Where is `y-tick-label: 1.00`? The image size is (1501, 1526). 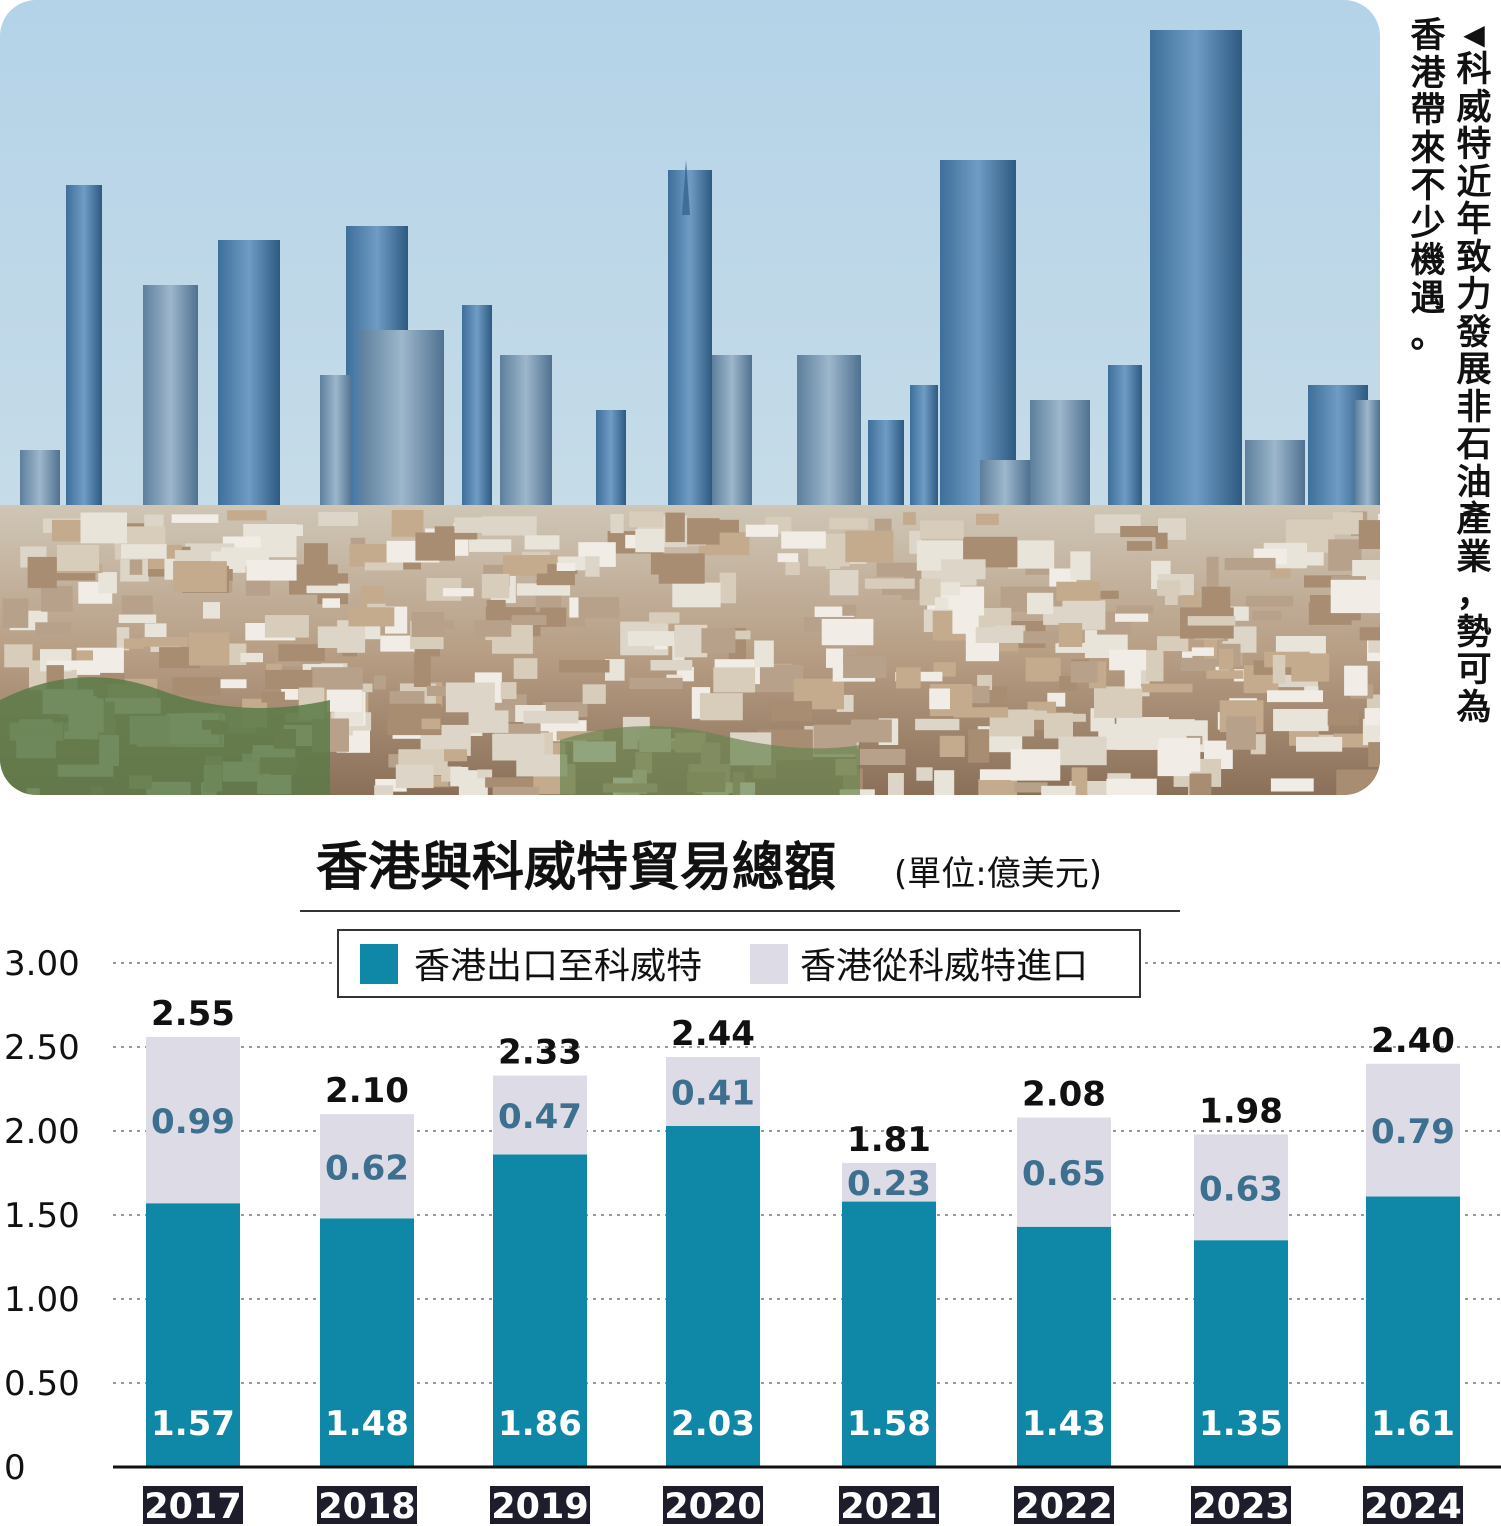
y-tick-label: 1.00 is located at coordinates (42, 1300).